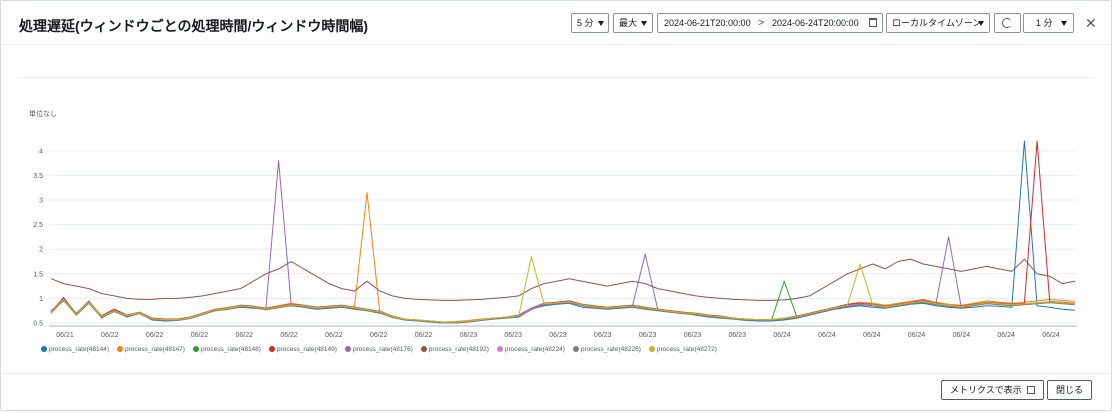 This screenshot has width=1114, height=413. I want to click on refresh-interval-value: 1 分, so click(1044, 23).